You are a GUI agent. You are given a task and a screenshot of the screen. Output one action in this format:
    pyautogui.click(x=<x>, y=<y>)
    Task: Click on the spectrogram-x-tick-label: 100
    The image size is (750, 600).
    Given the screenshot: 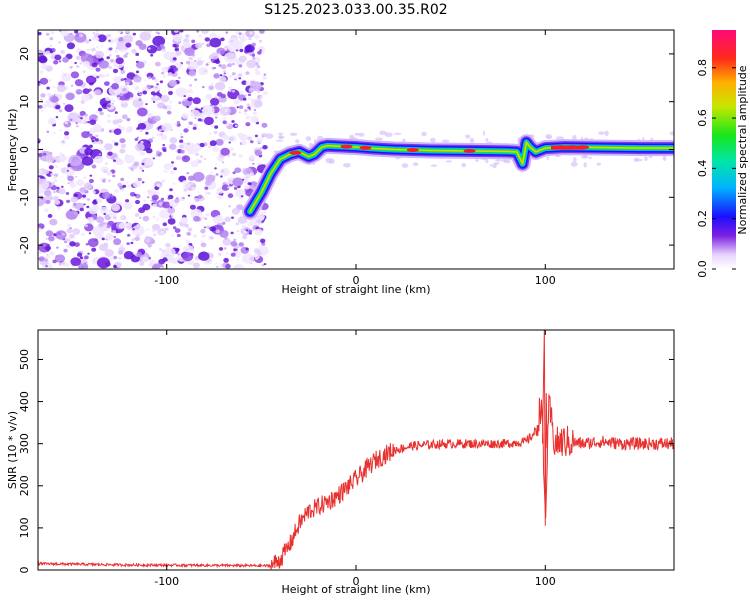 What is the action you would take?
    pyautogui.click(x=545, y=280)
    